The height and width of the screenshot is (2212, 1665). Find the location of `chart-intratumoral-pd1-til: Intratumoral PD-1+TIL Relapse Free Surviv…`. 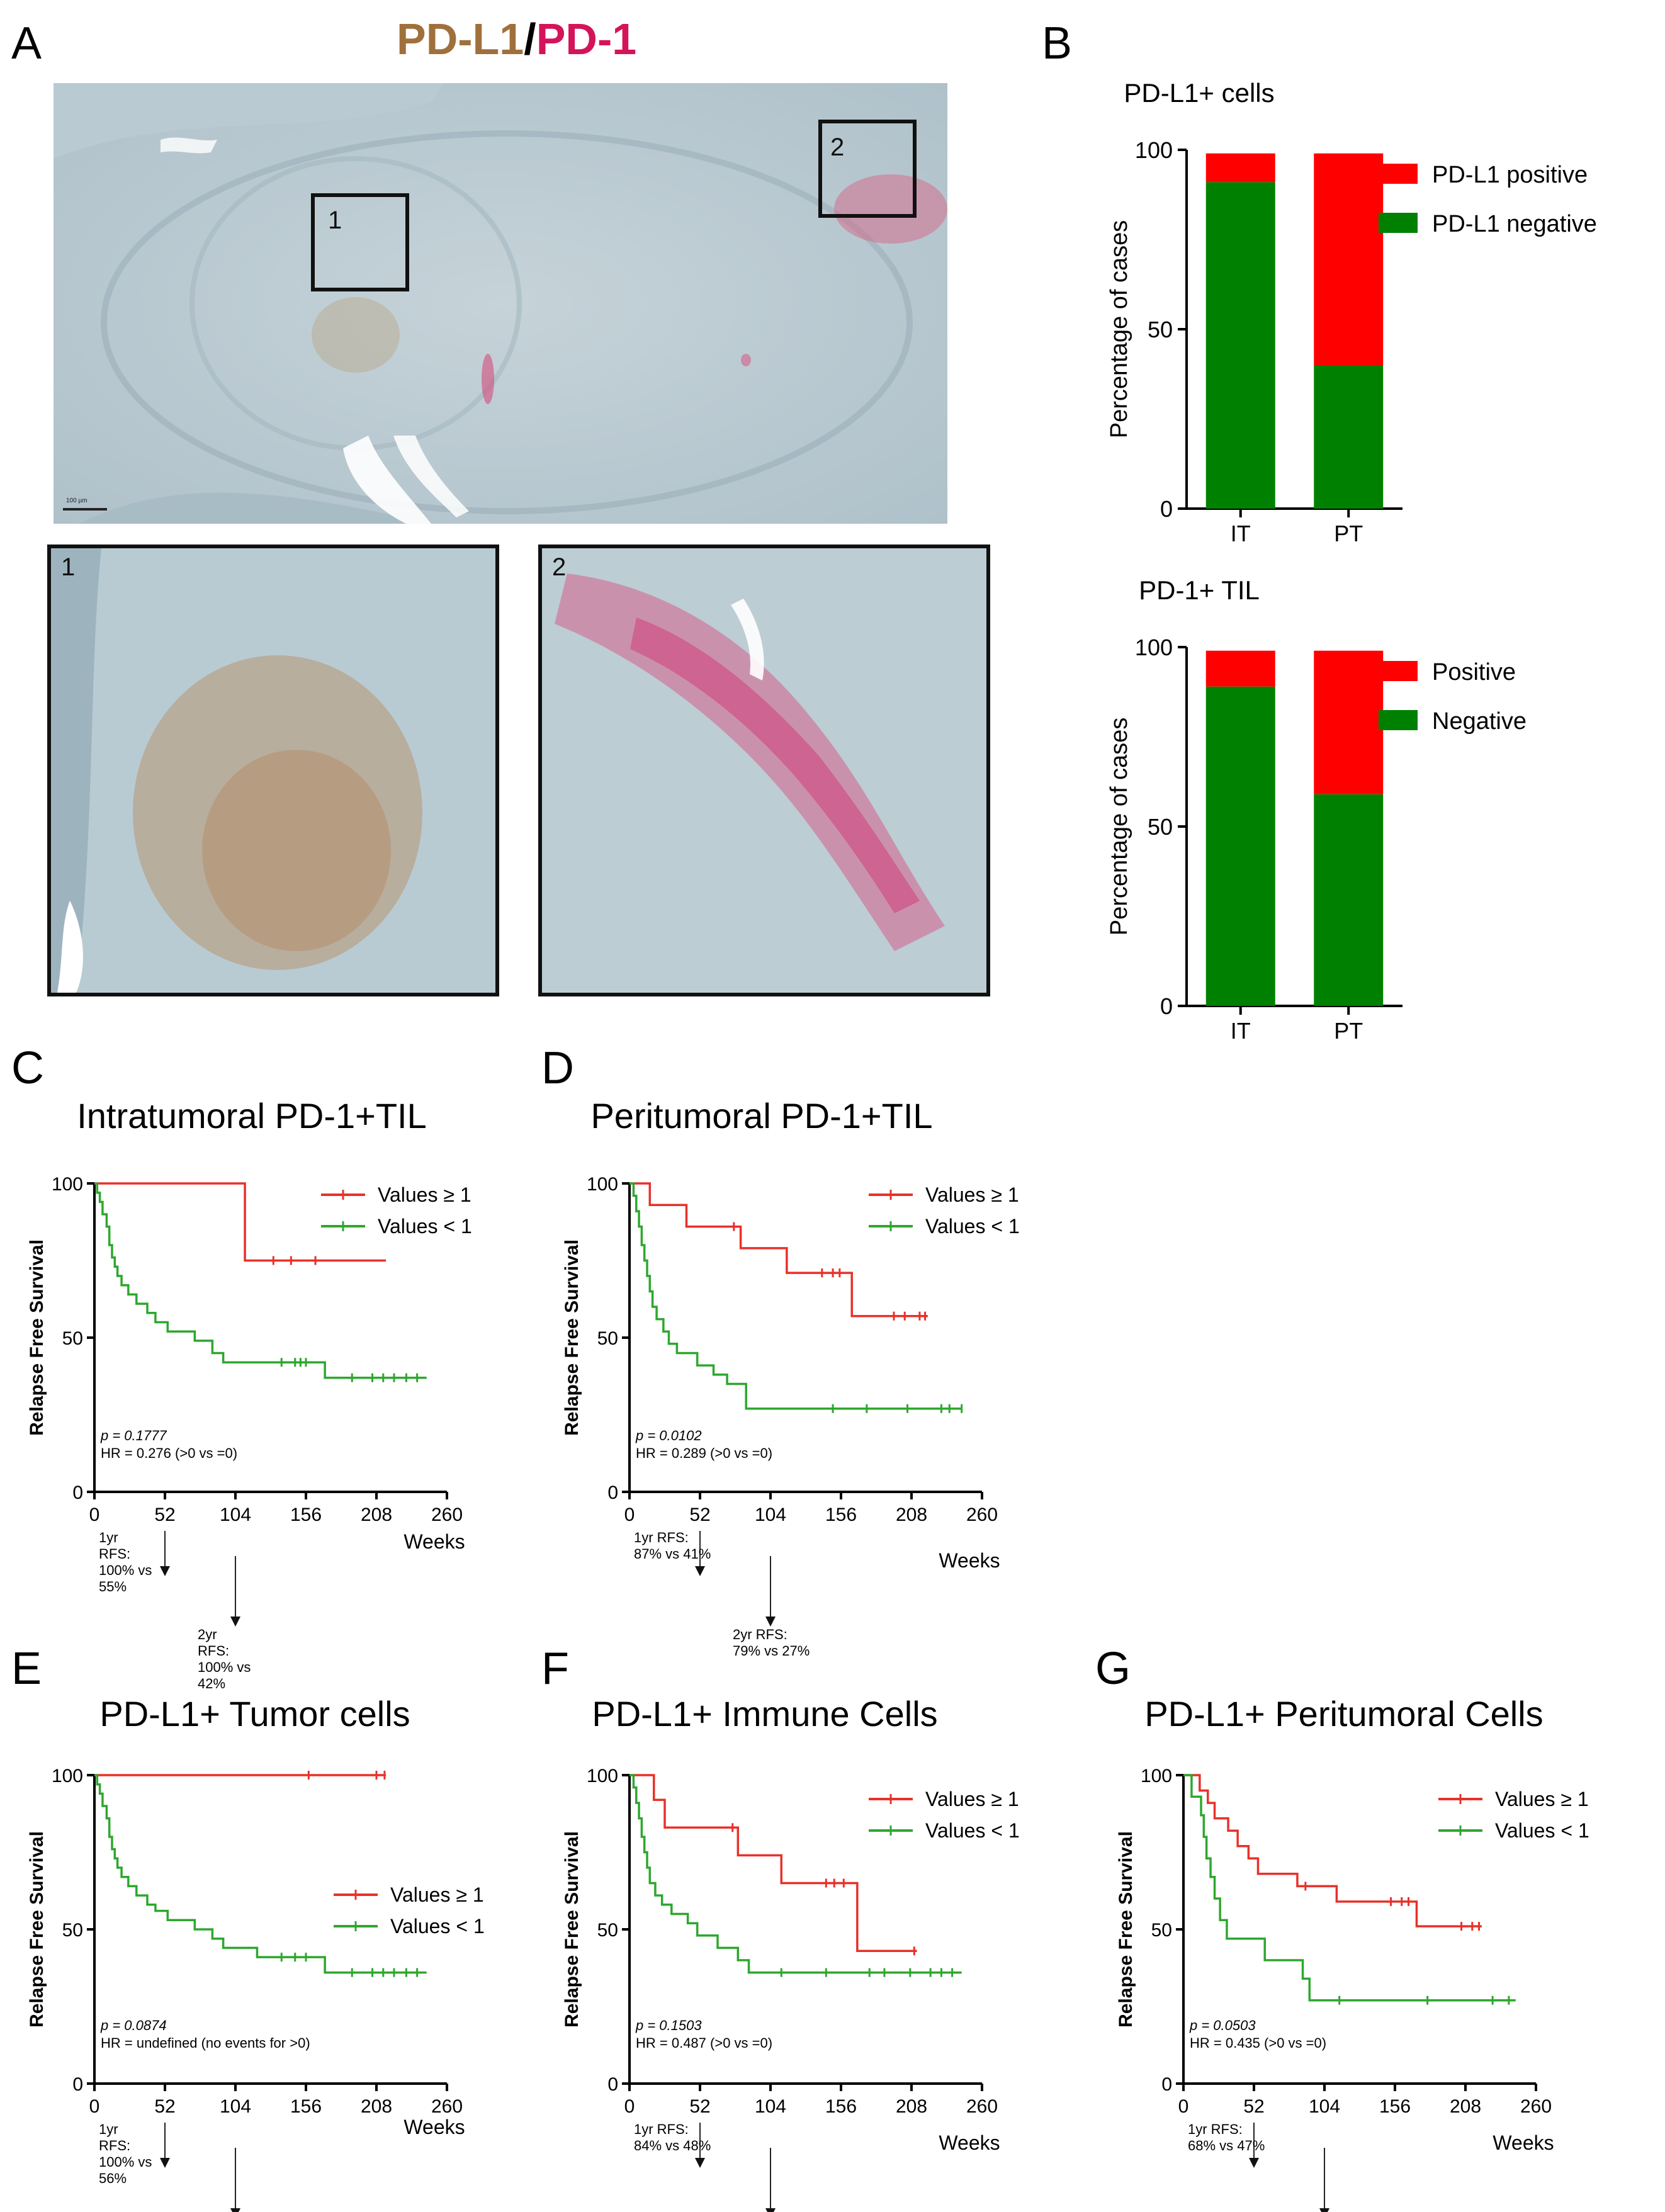

chart-intratumoral-pd1-til: Intratumoral PD-1+TIL Relapse Free Surviv… is located at coordinates (249, 1393).